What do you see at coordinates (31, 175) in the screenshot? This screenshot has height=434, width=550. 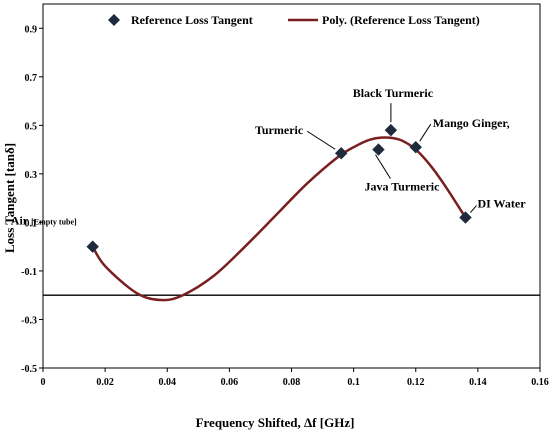 I see `y-tick-label: 0.3` at bounding box center [31, 175].